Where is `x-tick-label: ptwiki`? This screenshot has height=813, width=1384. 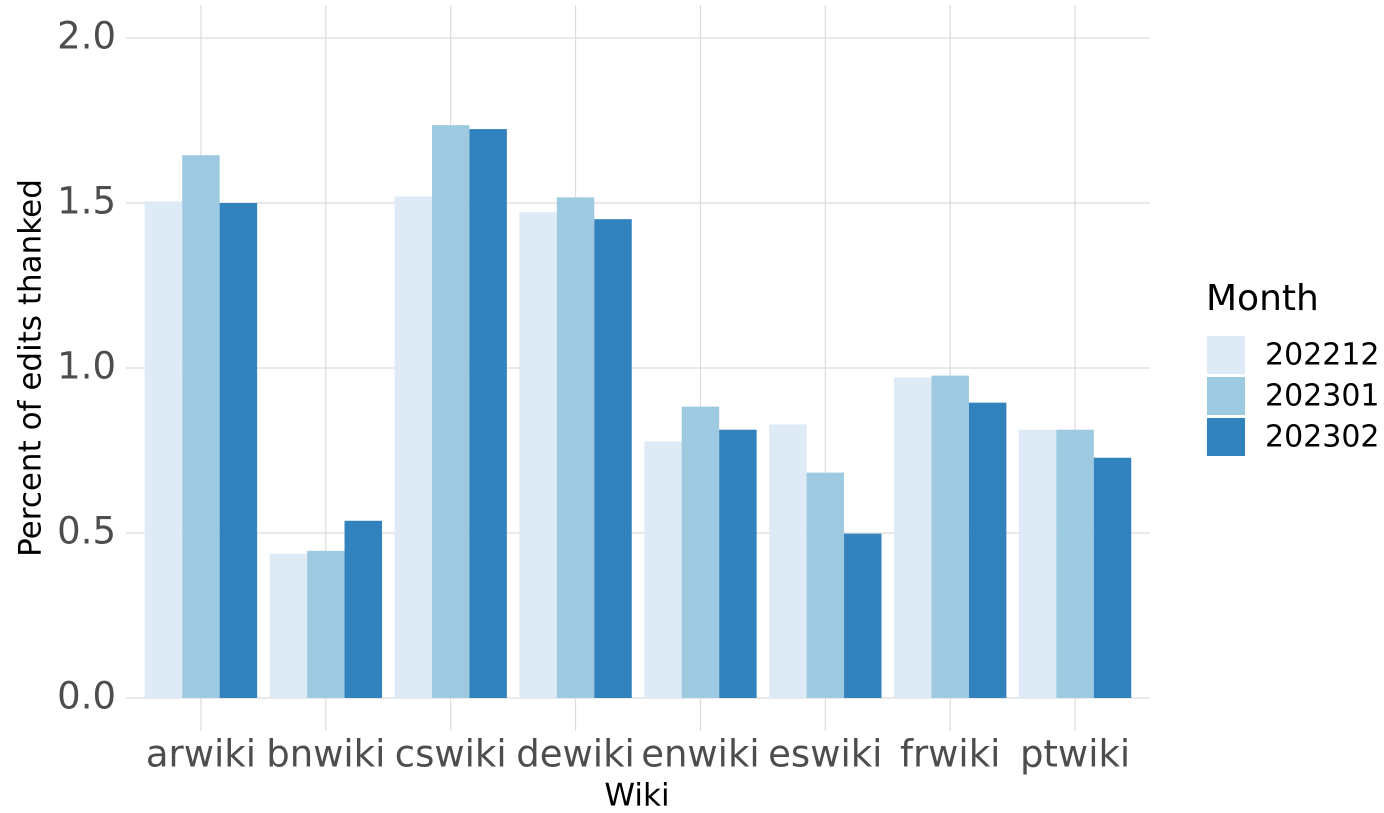 x-tick-label: ptwiki is located at coordinates (1075, 754).